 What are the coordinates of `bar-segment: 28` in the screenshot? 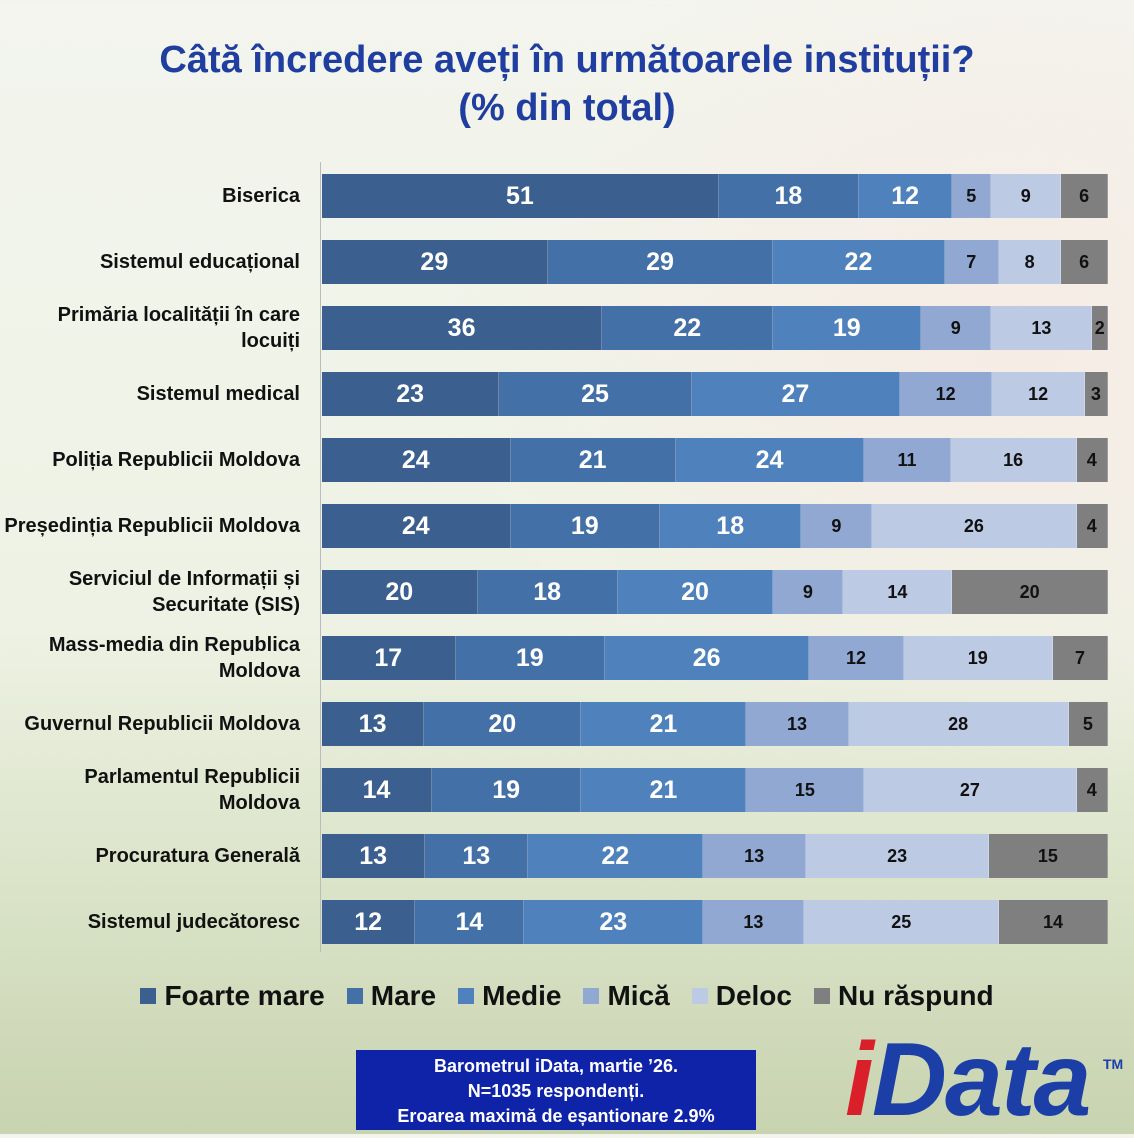 It's located at (958, 724).